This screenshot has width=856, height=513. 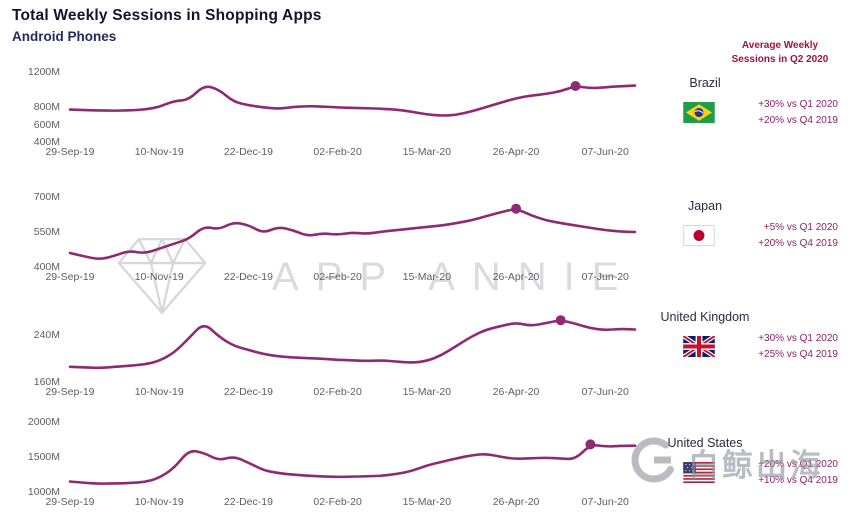 I want to click on country-stats-row: +30% vs Q1 2020 +25% vs Q4 2019, so click(x=739, y=346).